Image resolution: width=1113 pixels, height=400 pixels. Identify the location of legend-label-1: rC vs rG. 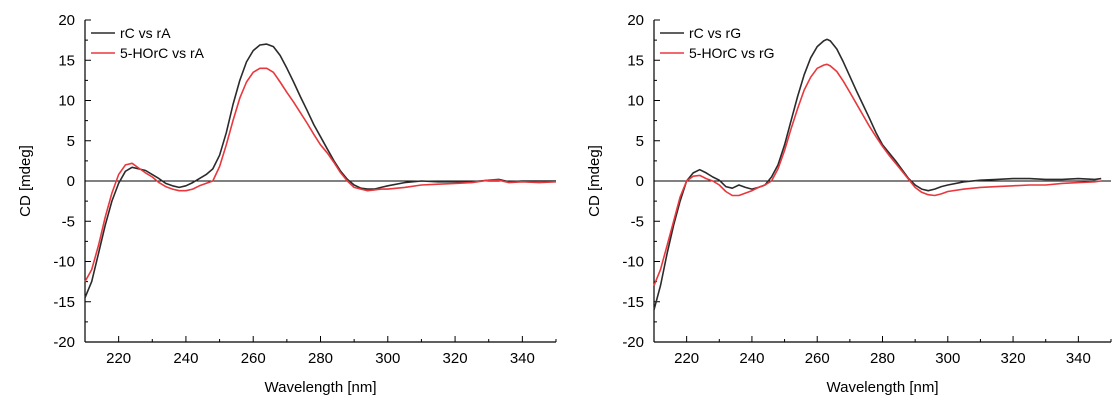
(715, 33).